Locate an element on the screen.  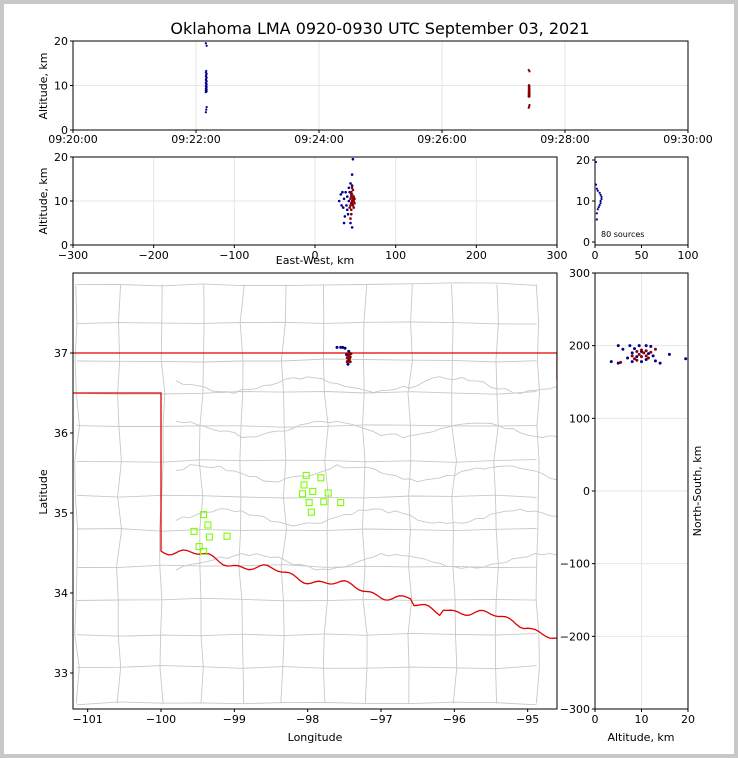
ew-height-xtick-label: 0 is located at coordinates (315, 255).